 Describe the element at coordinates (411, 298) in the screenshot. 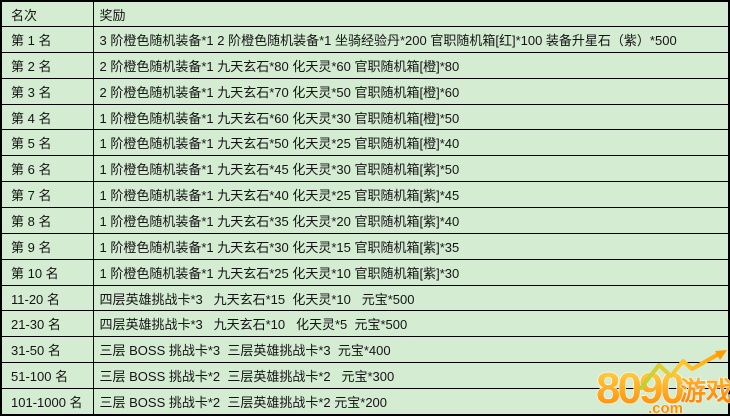

I see `reward-cell: 四层英雄挑战卡*3 九天玄石*15 化天灵*10 元宝*500` at that location.